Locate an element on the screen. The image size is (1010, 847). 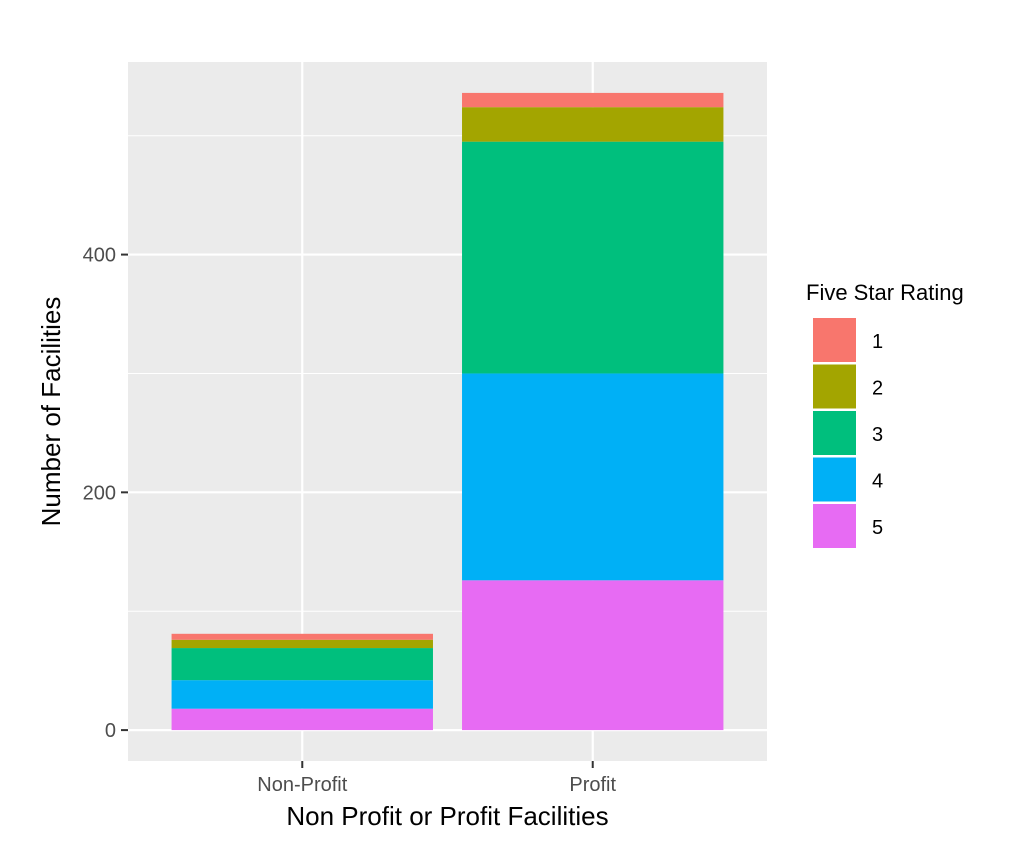
legend-label-2: 2 is located at coordinates (877, 389).